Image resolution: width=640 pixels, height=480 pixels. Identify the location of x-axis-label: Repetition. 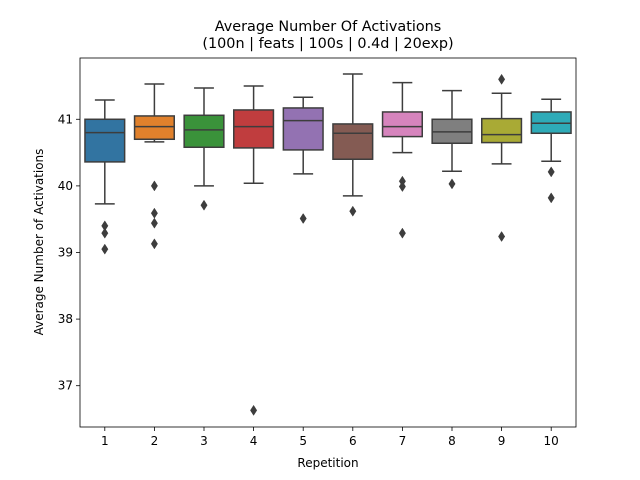
(327, 463).